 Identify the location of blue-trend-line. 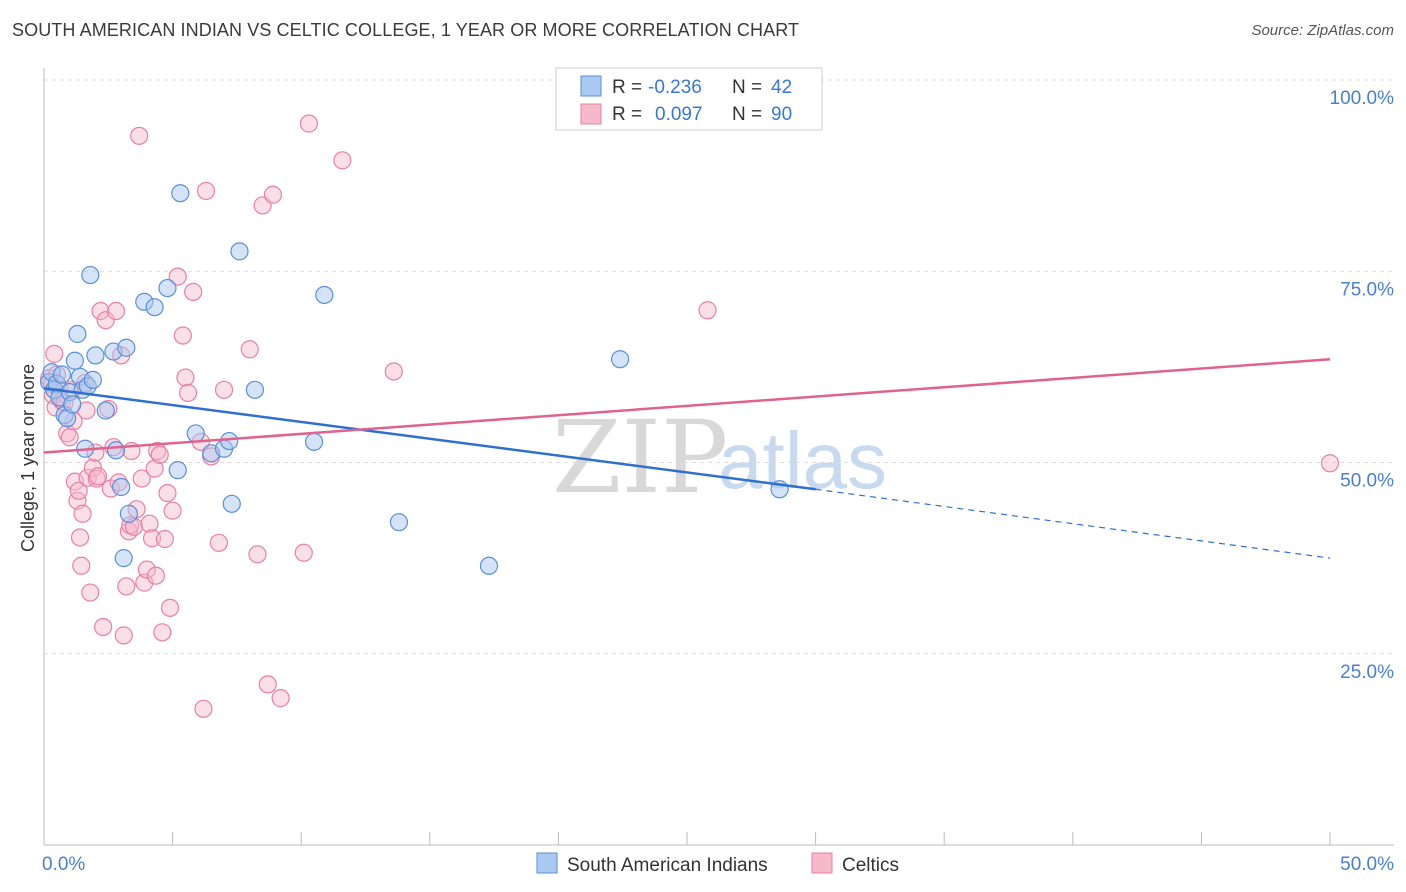
(429, 439).